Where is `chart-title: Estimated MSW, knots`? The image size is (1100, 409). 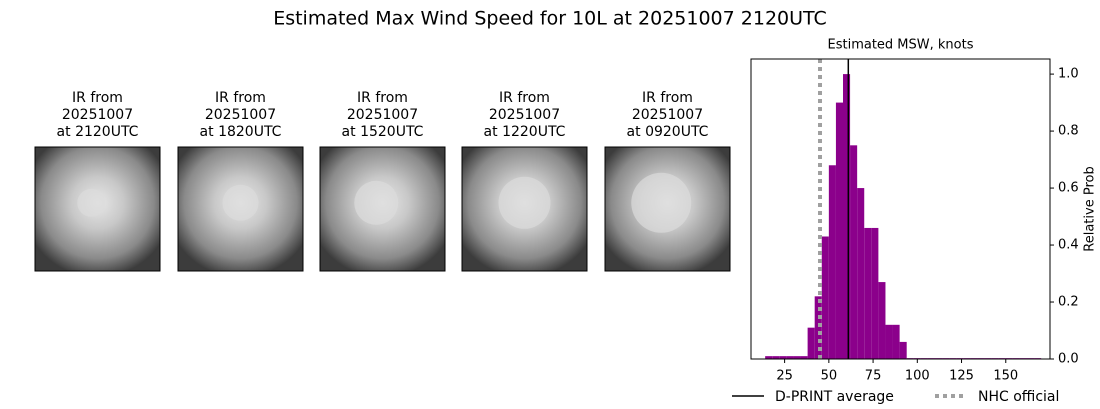
chart-title: Estimated MSW, knots is located at coordinates (901, 45).